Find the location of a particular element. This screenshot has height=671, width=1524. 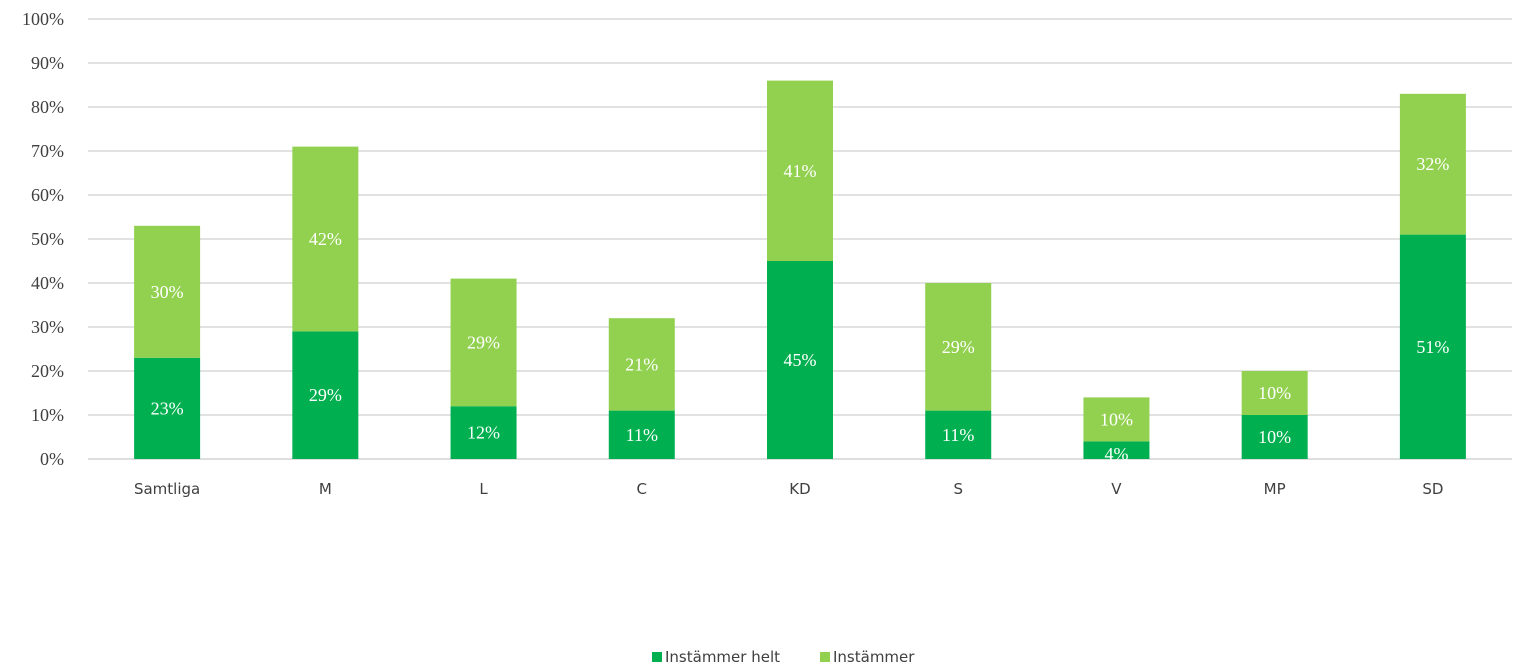

y-tick-label: 10% is located at coordinates (47, 415).